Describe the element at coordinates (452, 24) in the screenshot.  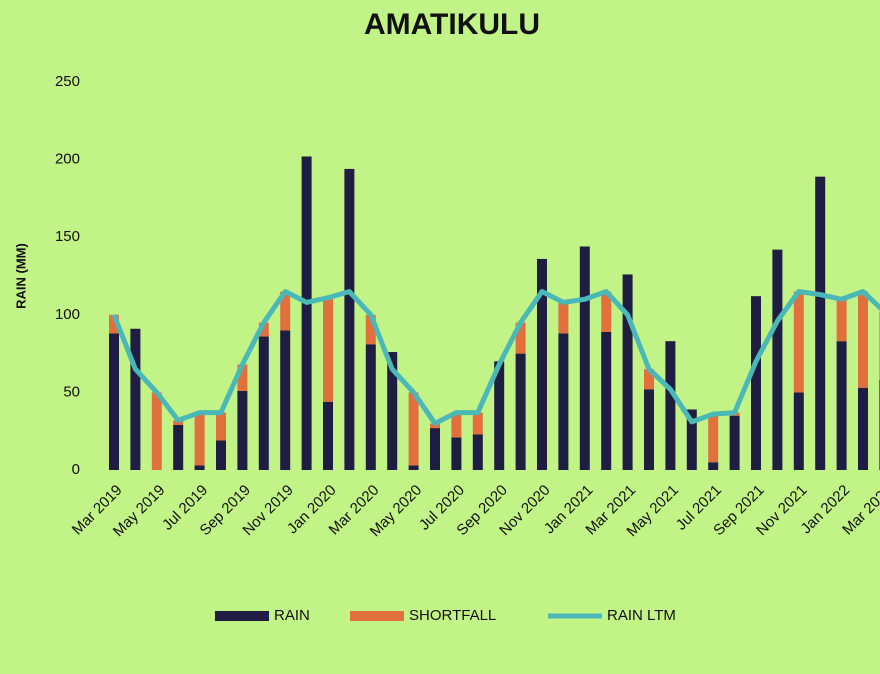
I see `chart-title: AMATIKULU` at that location.